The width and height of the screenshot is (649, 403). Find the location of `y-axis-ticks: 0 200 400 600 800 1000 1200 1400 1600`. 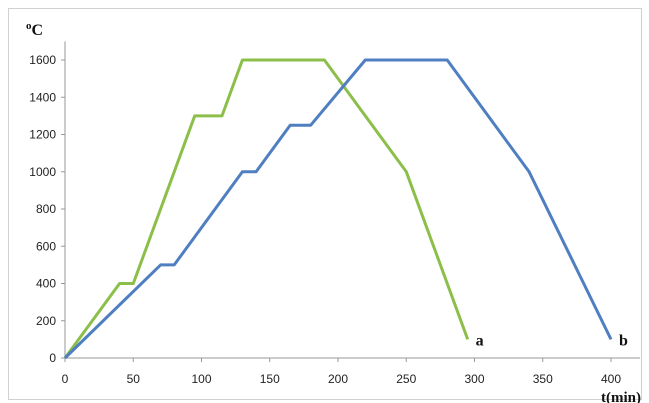

y-axis-ticks: 0 200 400 600 800 1000 1200 1400 1600 is located at coordinates (47, 209).